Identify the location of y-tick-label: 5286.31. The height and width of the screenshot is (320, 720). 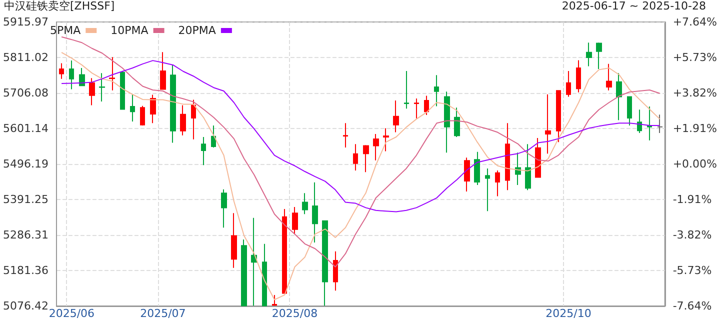
(25, 235).